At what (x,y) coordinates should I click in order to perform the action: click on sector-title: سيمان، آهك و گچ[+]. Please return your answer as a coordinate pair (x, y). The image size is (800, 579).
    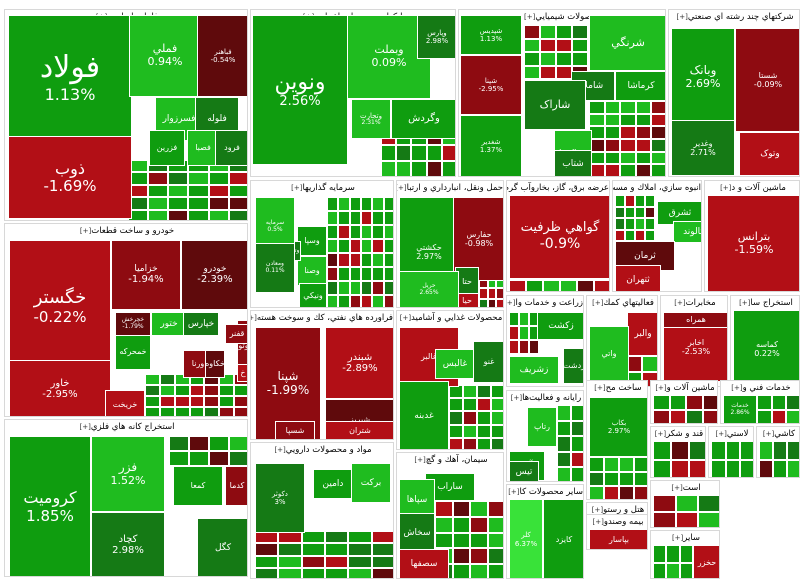
    Looking at the image, I should click on (450, 460).